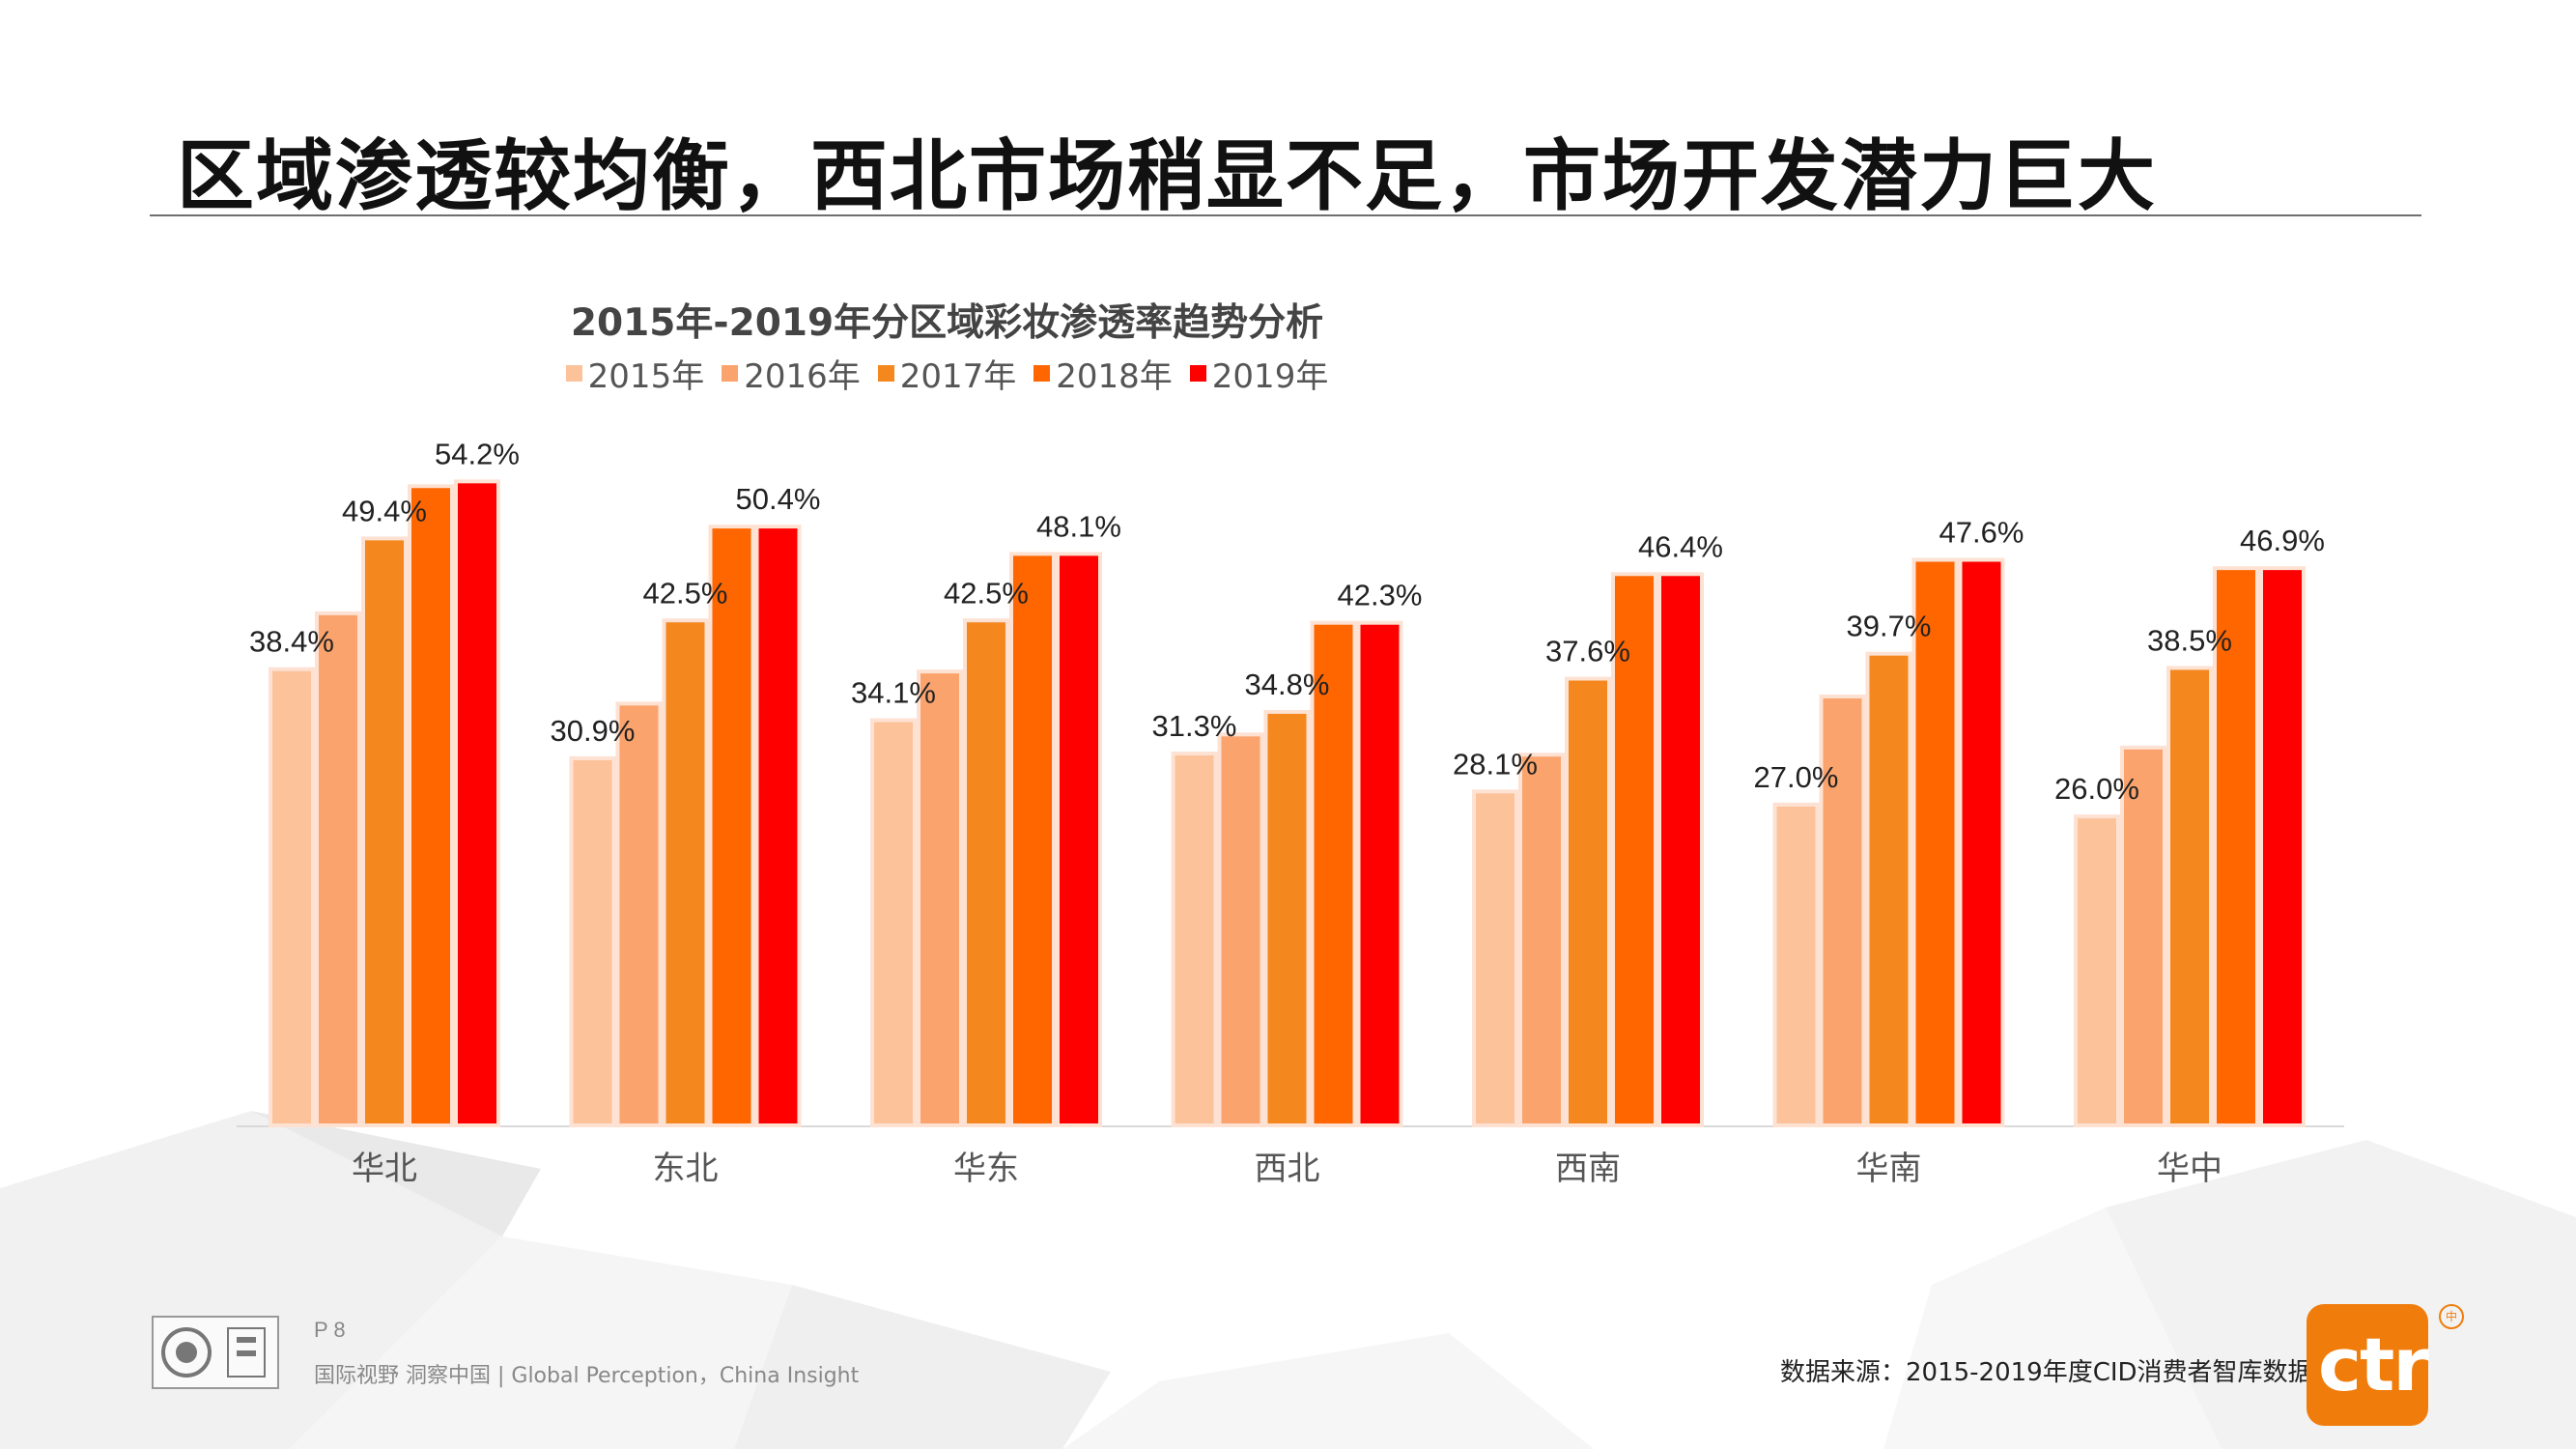  What do you see at coordinates (384, 1169) in the screenshot?
I see `x-tick-label-1: 华北` at bounding box center [384, 1169].